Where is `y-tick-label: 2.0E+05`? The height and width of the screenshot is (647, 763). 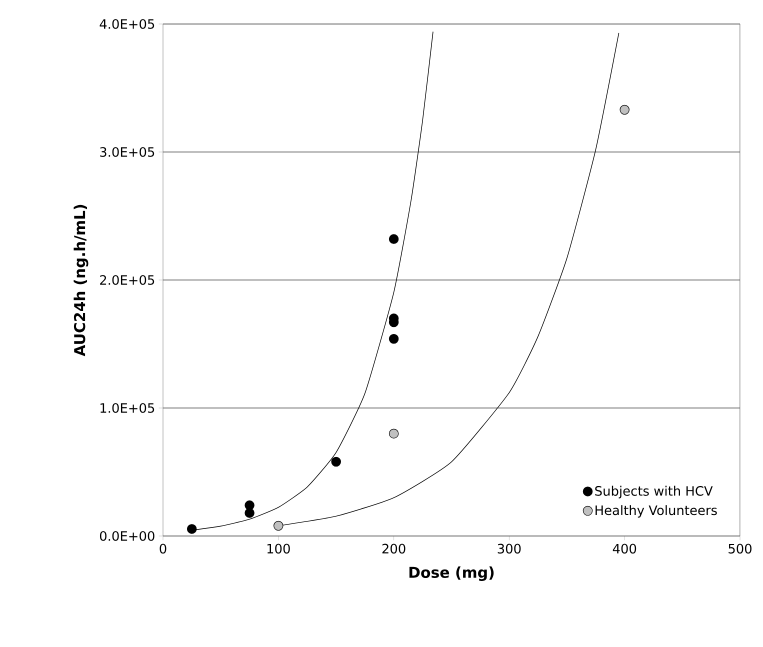 y-tick-label: 2.0E+05 is located at coordinates (127, 280).